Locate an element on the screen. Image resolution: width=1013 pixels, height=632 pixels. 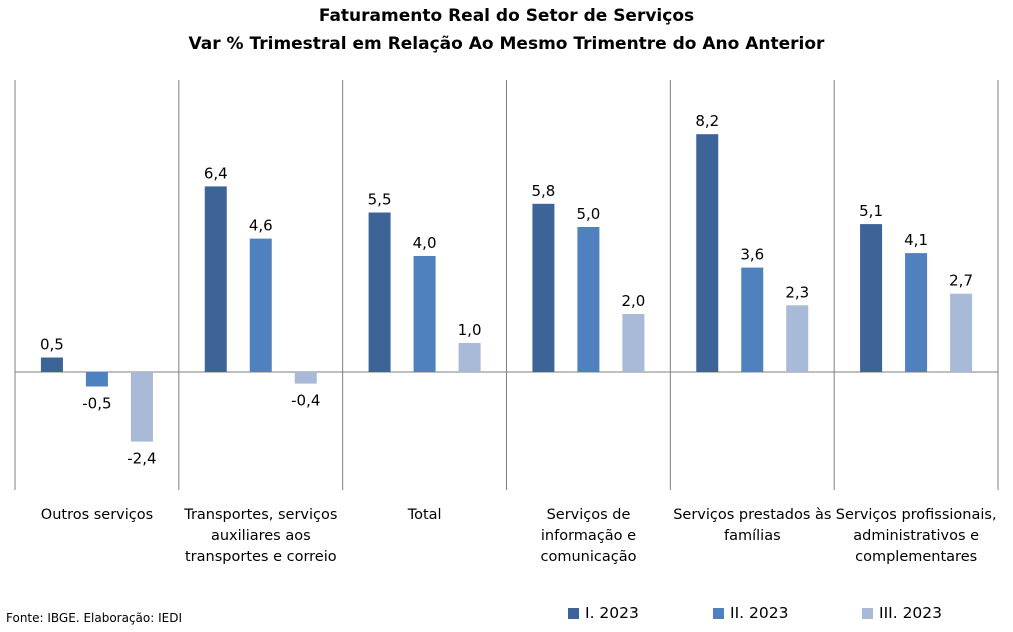
legend-item: II. 2023 is located at coordinates (750, 613).